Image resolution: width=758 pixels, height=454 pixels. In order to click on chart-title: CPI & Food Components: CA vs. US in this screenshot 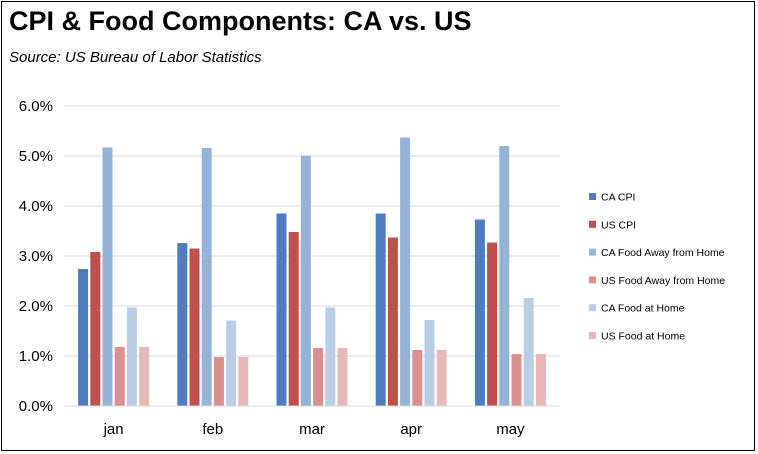, I will do `click(240, 21)`.